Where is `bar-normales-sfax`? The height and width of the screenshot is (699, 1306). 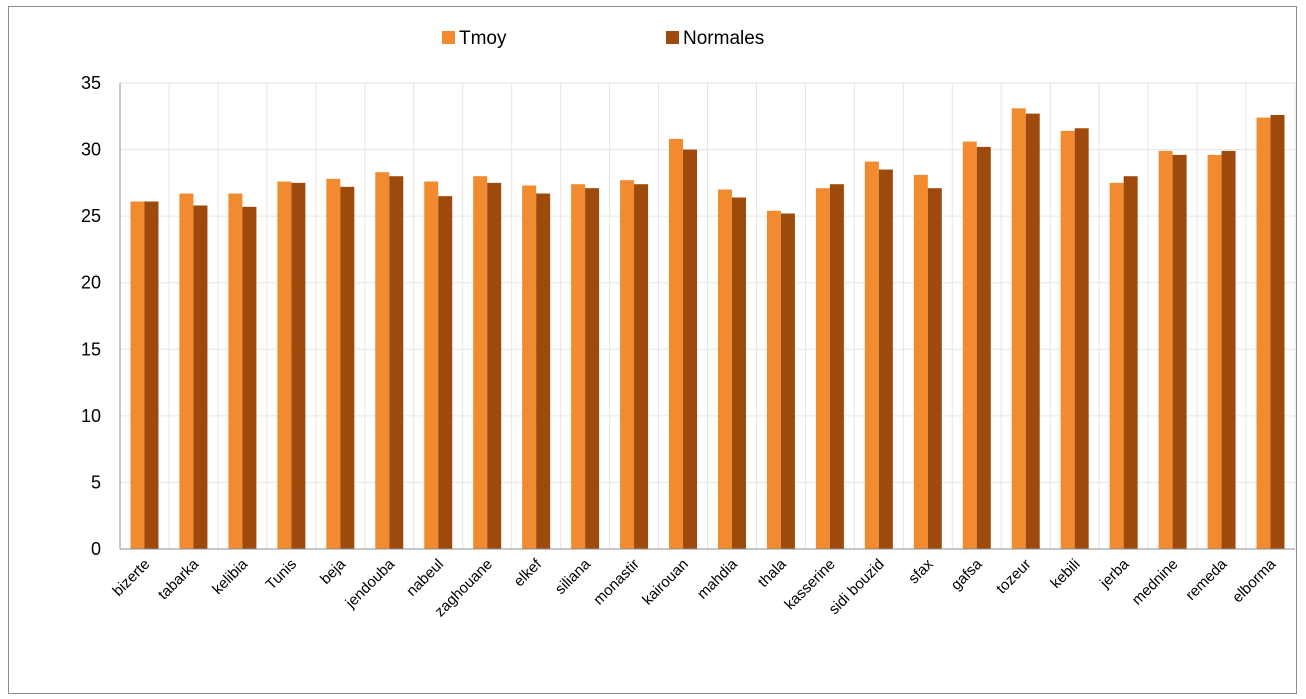
bar-normales-sfax is located at coordinates (934, 368).